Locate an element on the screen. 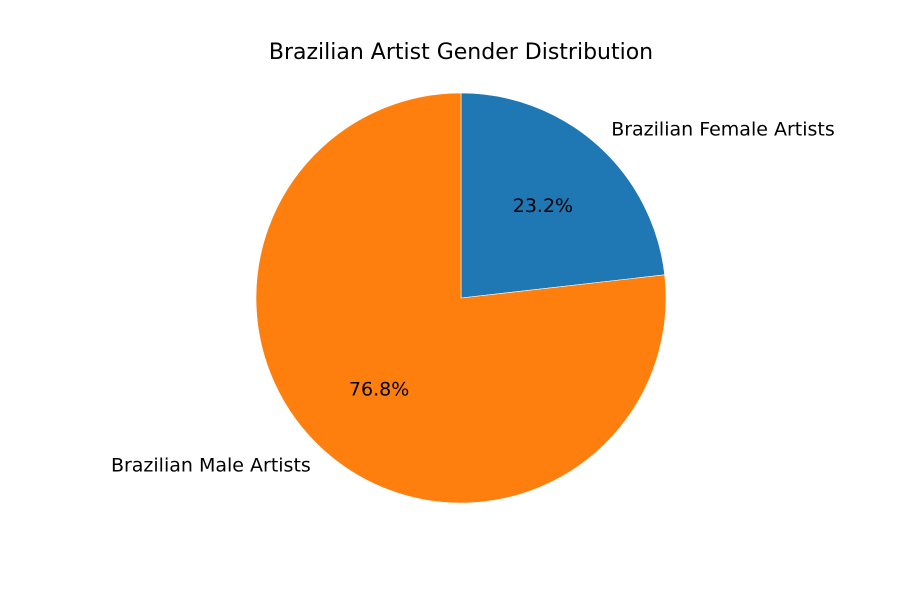  slice-label-1: Brazilian Female Artists is located at coordinates (723, 129).